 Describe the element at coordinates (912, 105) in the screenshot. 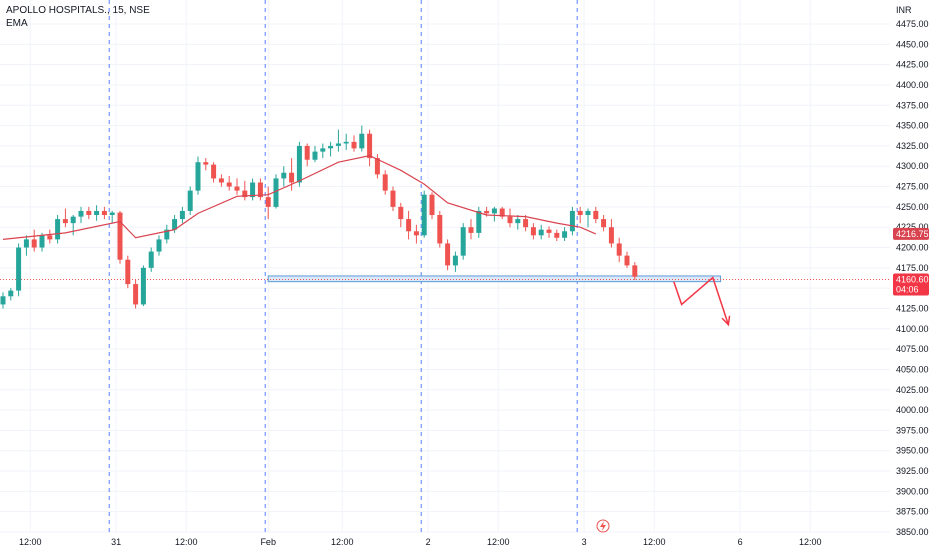

I see `price-tick-label: 4375.00` at that location.